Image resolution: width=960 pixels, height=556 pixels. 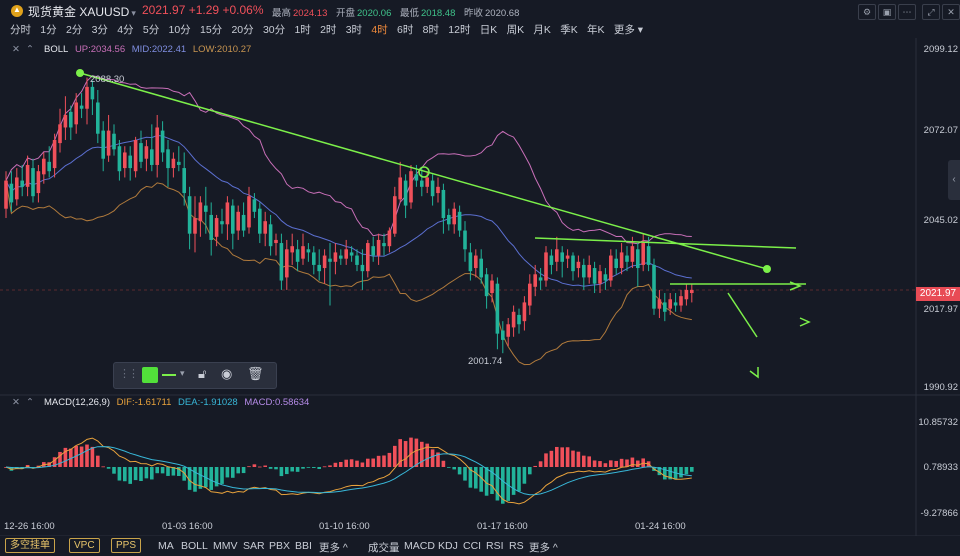 I want to click on timeframe-7: 15分, so click(x=211, y=30).